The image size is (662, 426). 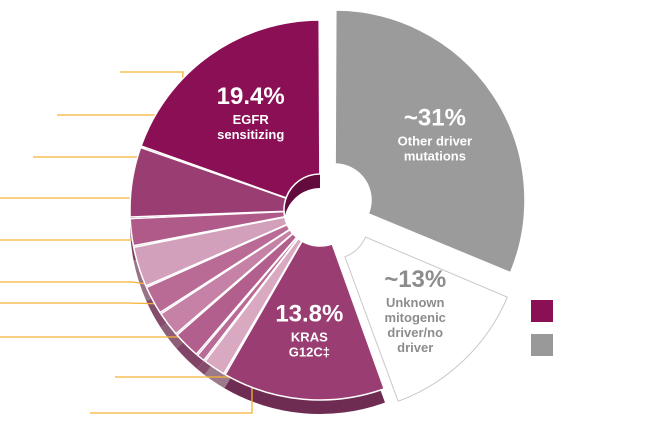 What do you see at coordinates (309, 352) in the screenshot?
I see `slice-label-2-2: G12C‡` at bounding box center [309, 352].